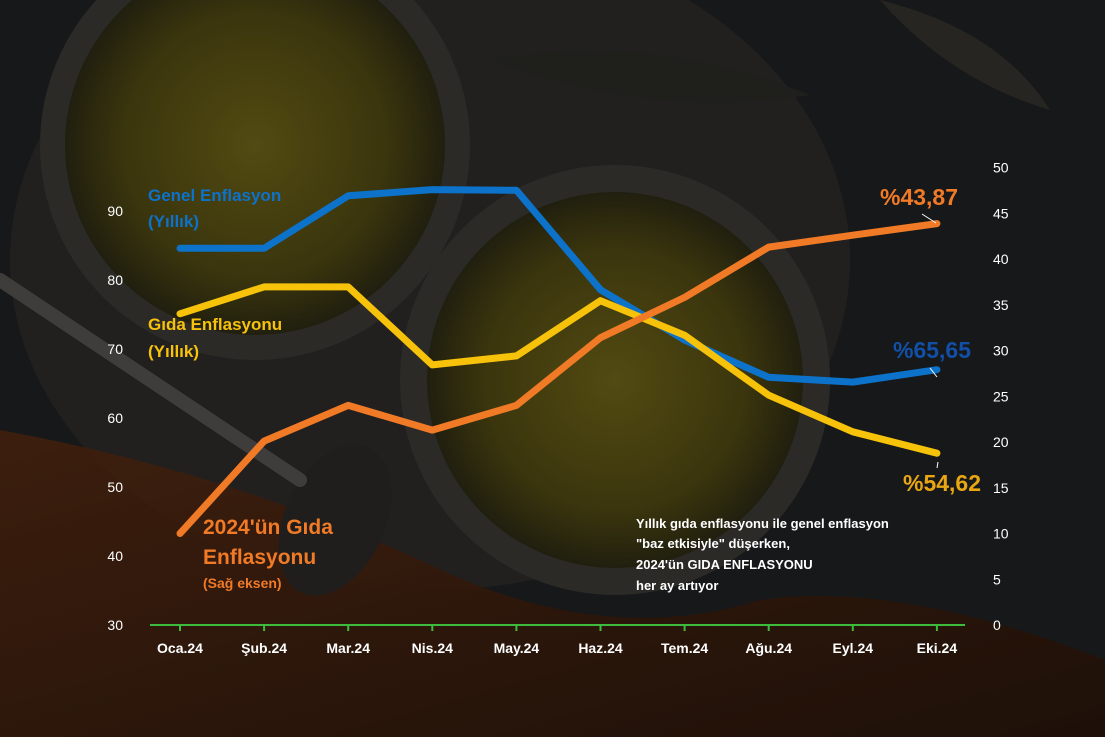 The height and width of the screenshot is (737, 1105). I want to click on right-tick-label: 5, so click(997, 579).